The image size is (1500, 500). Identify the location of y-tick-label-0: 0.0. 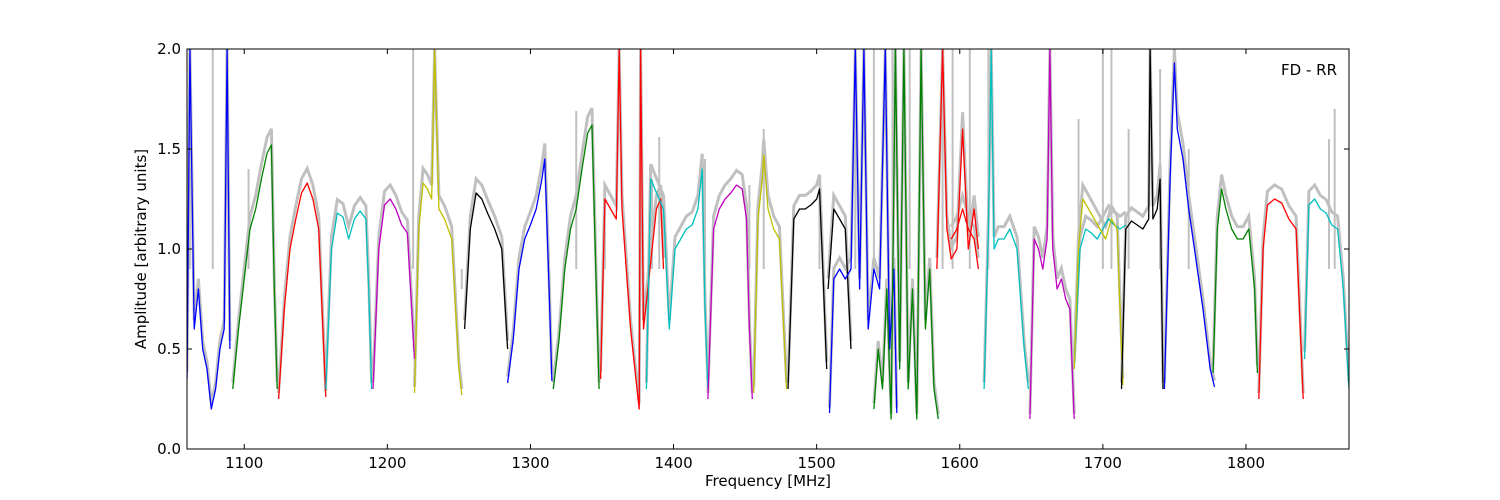
(169, 449).